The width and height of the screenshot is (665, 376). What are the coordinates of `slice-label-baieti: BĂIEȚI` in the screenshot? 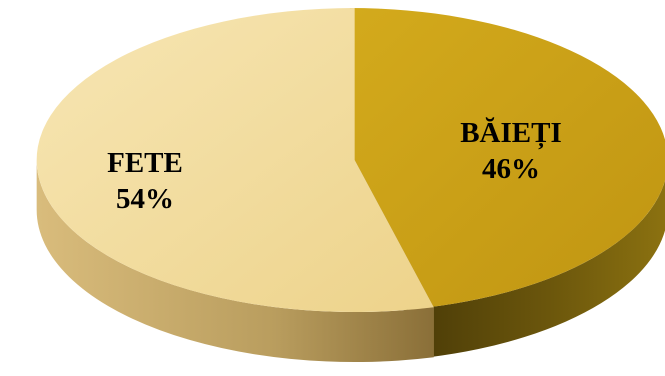 It's located at (511, 133).